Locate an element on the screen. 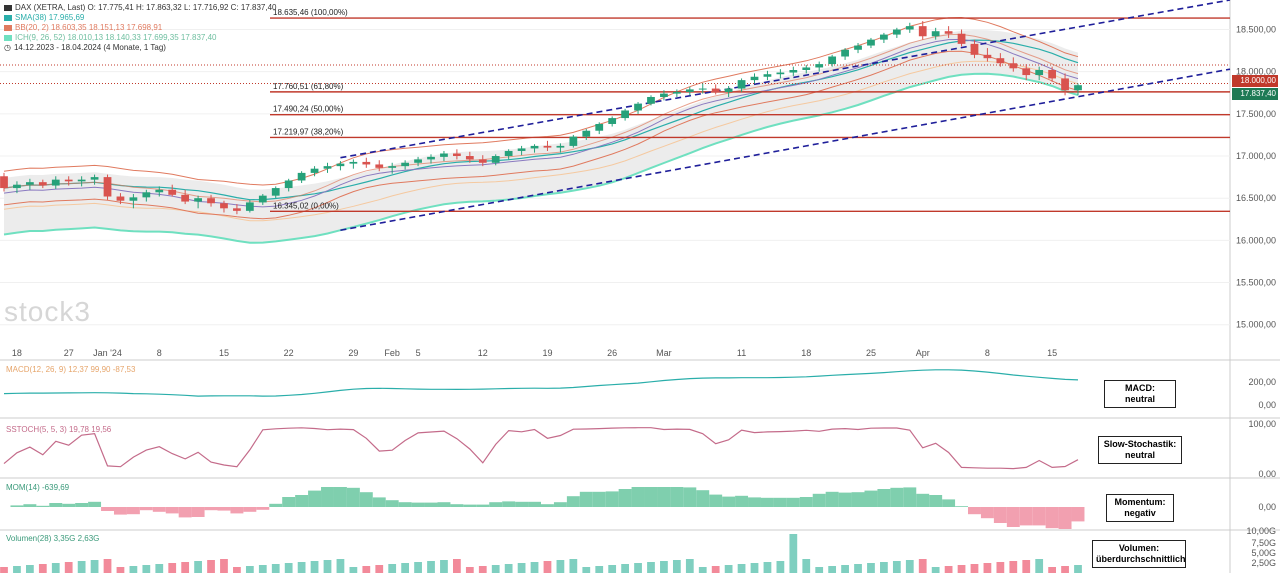  watermark: stock3 is located at coordinates (47, 311).